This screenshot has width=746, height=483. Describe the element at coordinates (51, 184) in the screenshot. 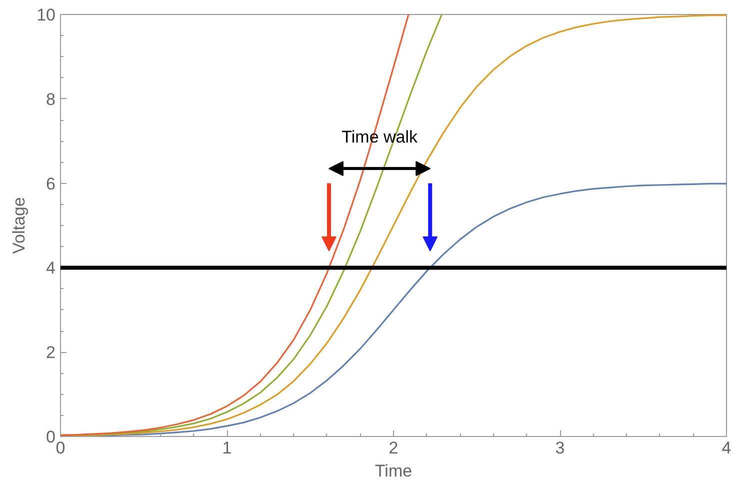

I see `y-tick-label: 6` at that location.